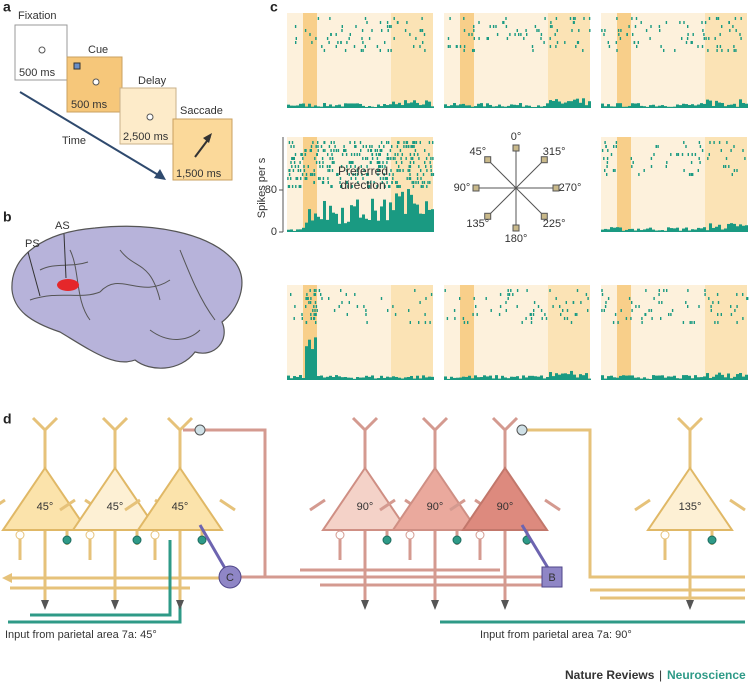  I want to click on response-band, so click(412, 332).